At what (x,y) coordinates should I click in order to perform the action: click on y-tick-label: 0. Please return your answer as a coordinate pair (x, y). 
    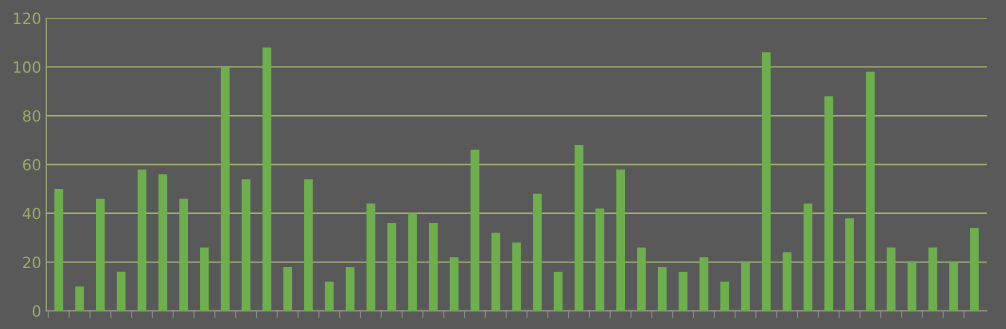
    Looking at the image, I should click on (36, 311).